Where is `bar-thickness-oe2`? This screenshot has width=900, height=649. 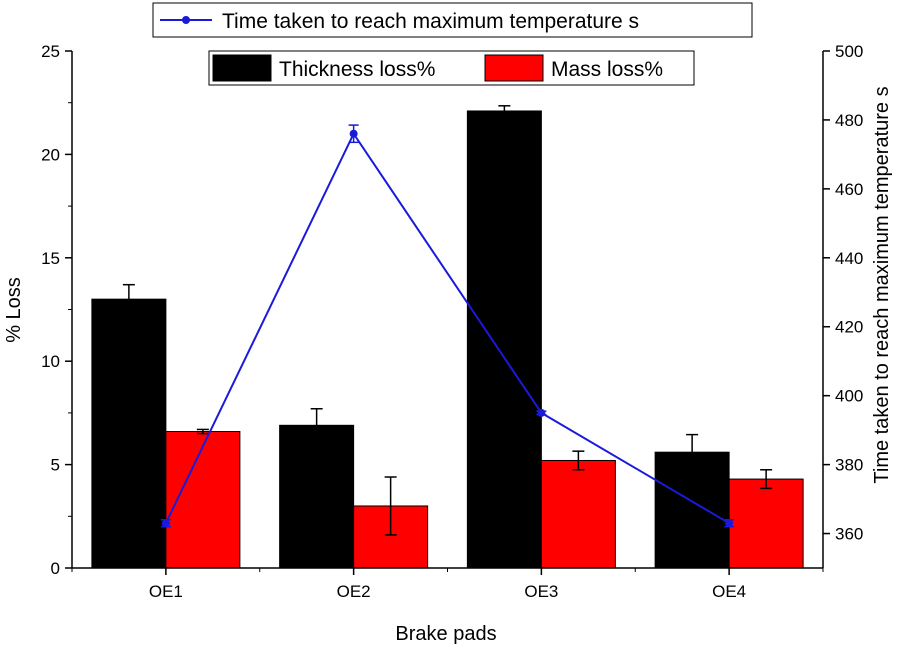
bar-thickness-oe2 is located at coordinates (317, 496).